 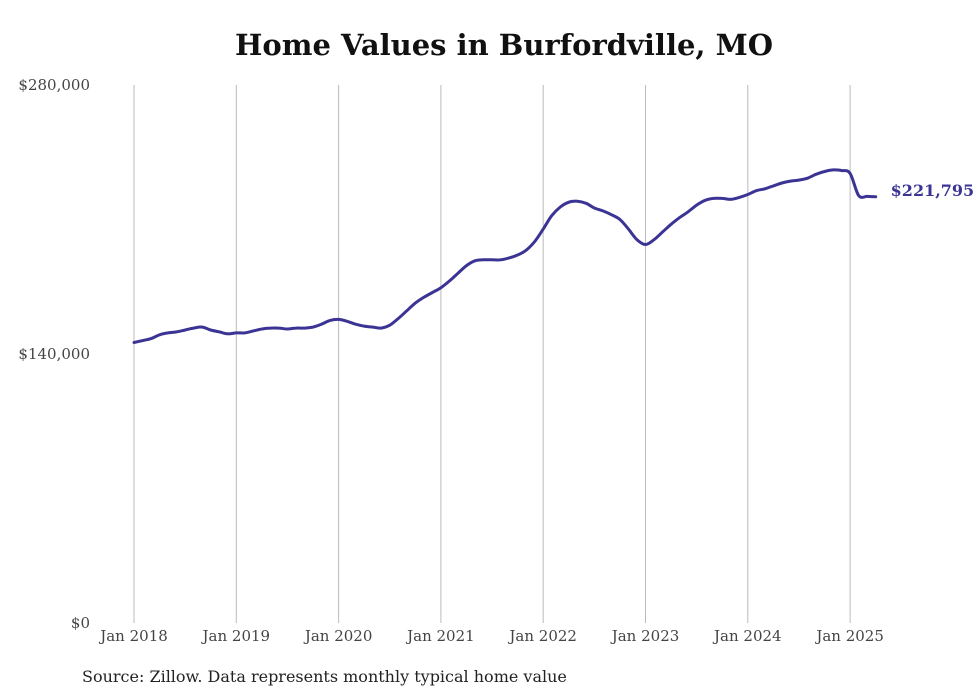 I want to click on y-tick-label: $0, so click(x=80, y=623).